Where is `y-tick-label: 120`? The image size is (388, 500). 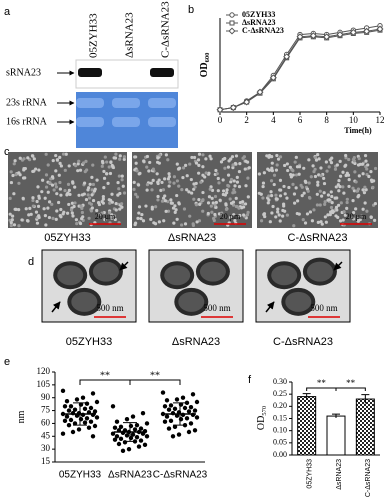 y-tick-label: 120 is located at coordinates (44, 371).